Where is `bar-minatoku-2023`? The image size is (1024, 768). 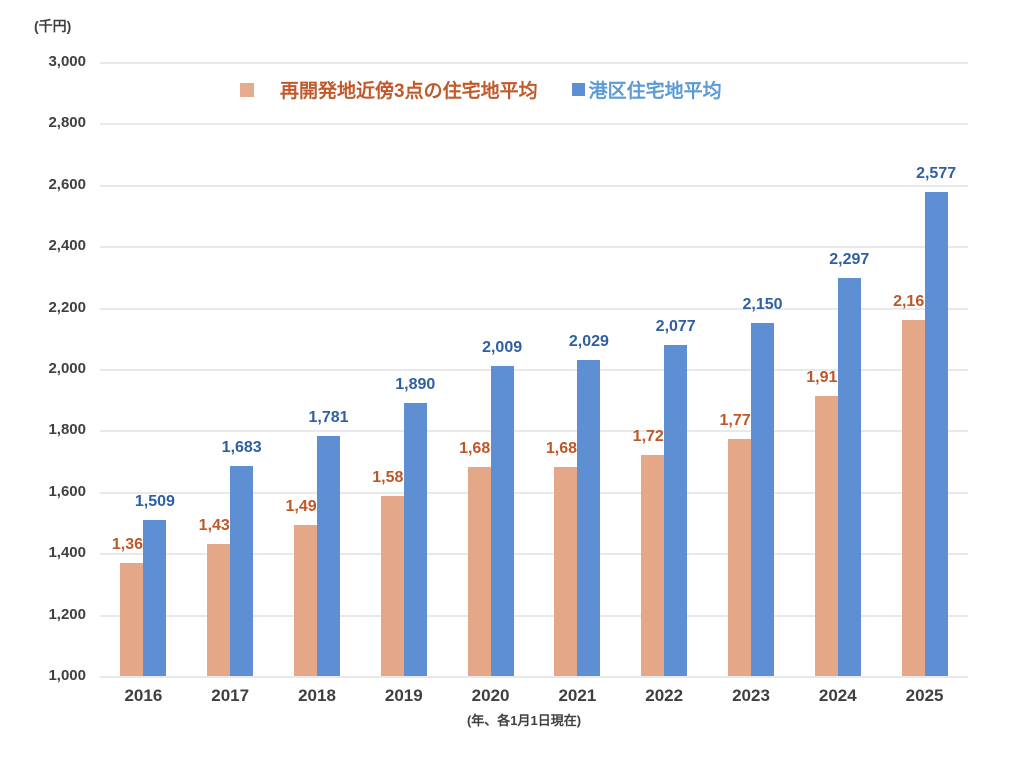 bar-minatoku-2023 is located at coordinates (762, 499).